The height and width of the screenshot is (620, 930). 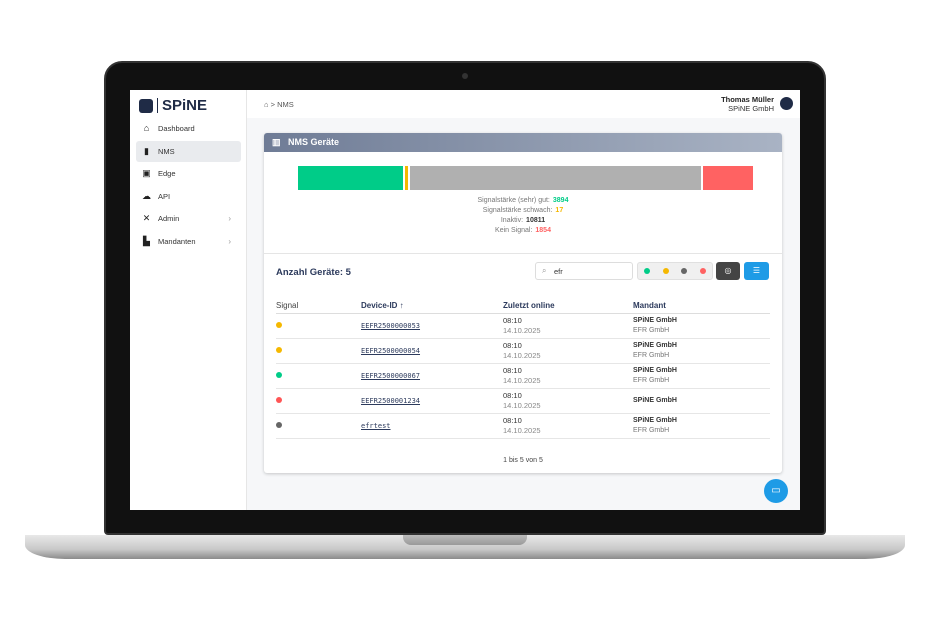 I want to click on column-header: Mandant, so click(x=701, y=306).